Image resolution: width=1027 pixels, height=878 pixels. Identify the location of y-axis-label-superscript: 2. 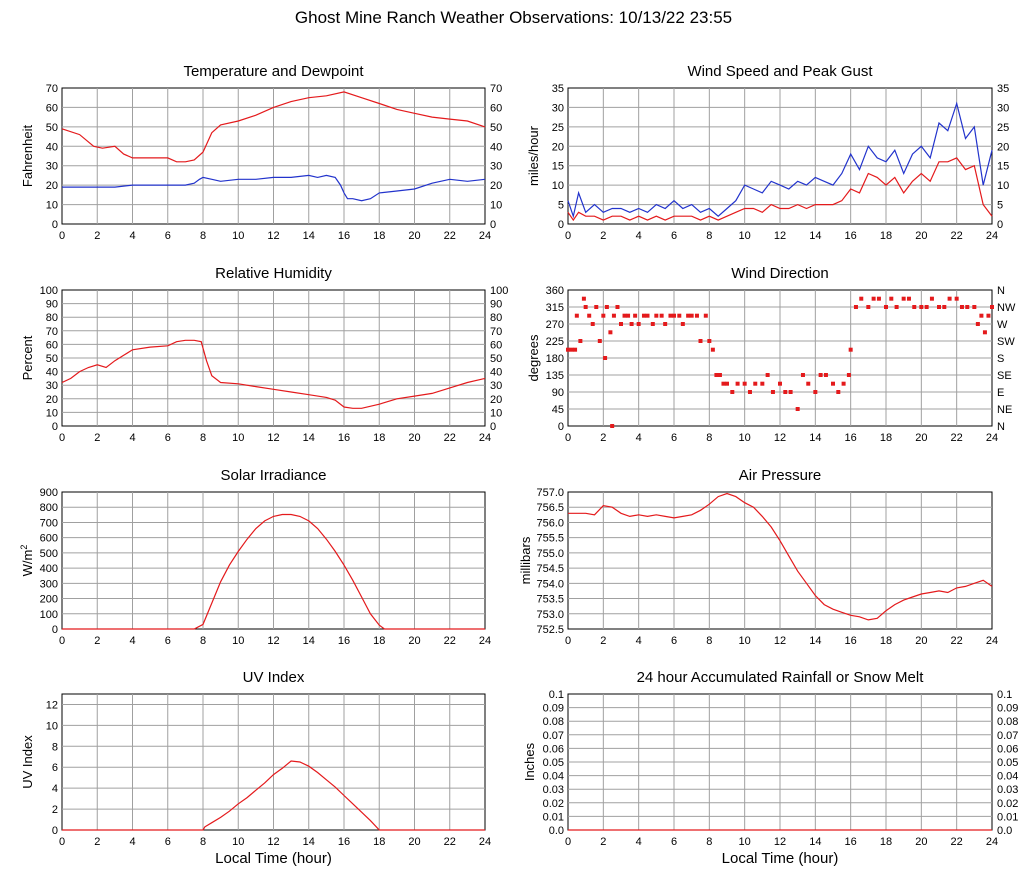
(24, 547).